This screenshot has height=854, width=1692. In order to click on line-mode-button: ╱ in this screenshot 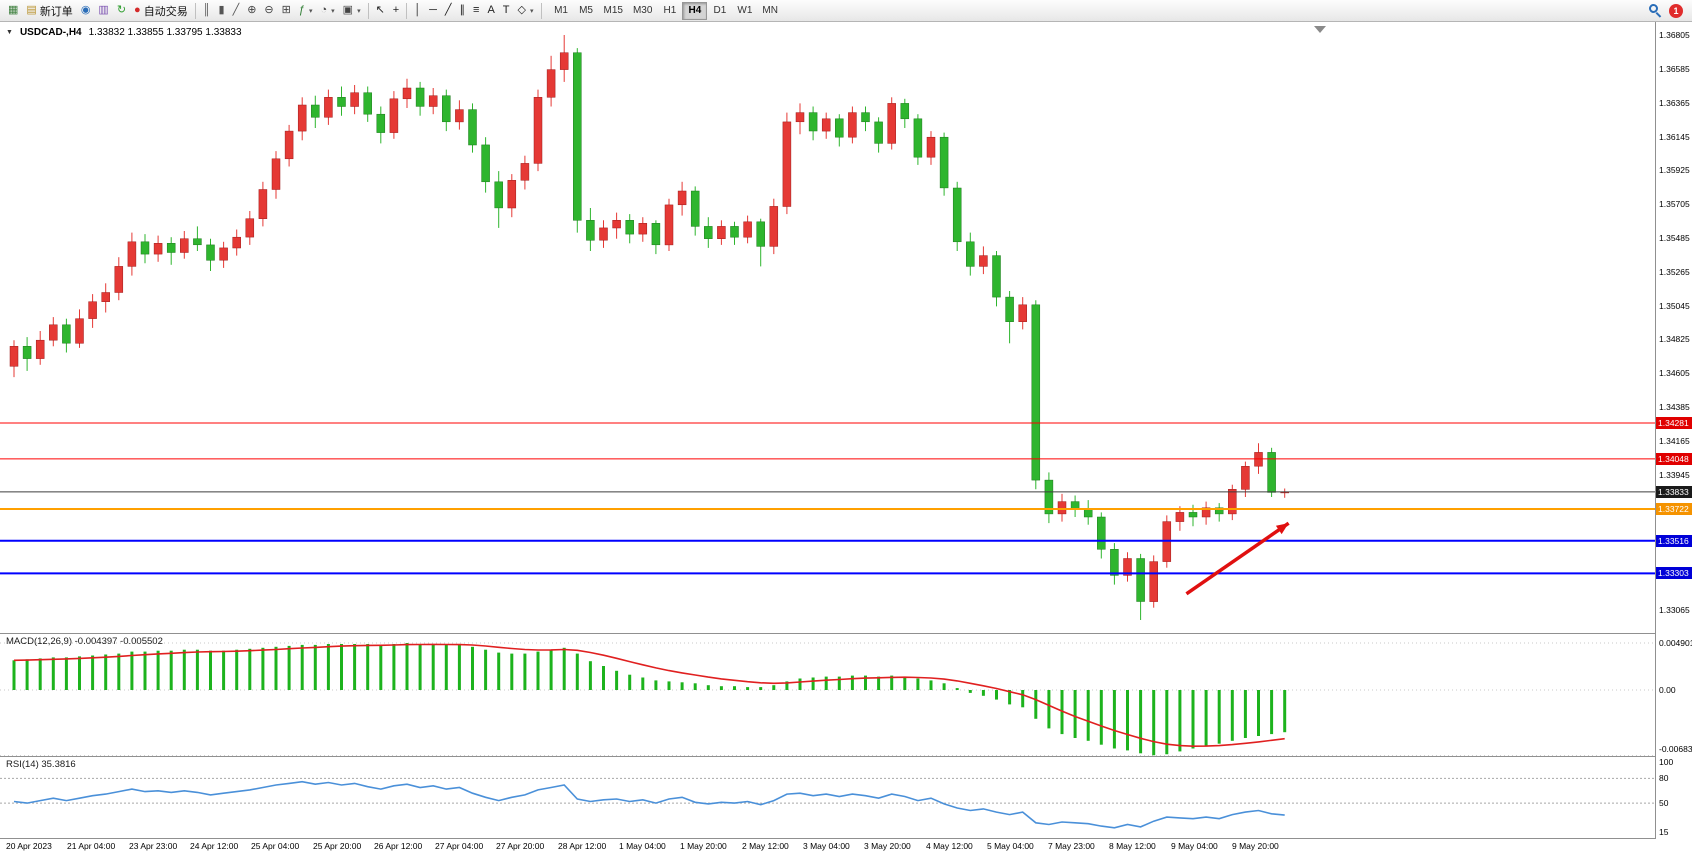, I will do `click(236, 10)`.